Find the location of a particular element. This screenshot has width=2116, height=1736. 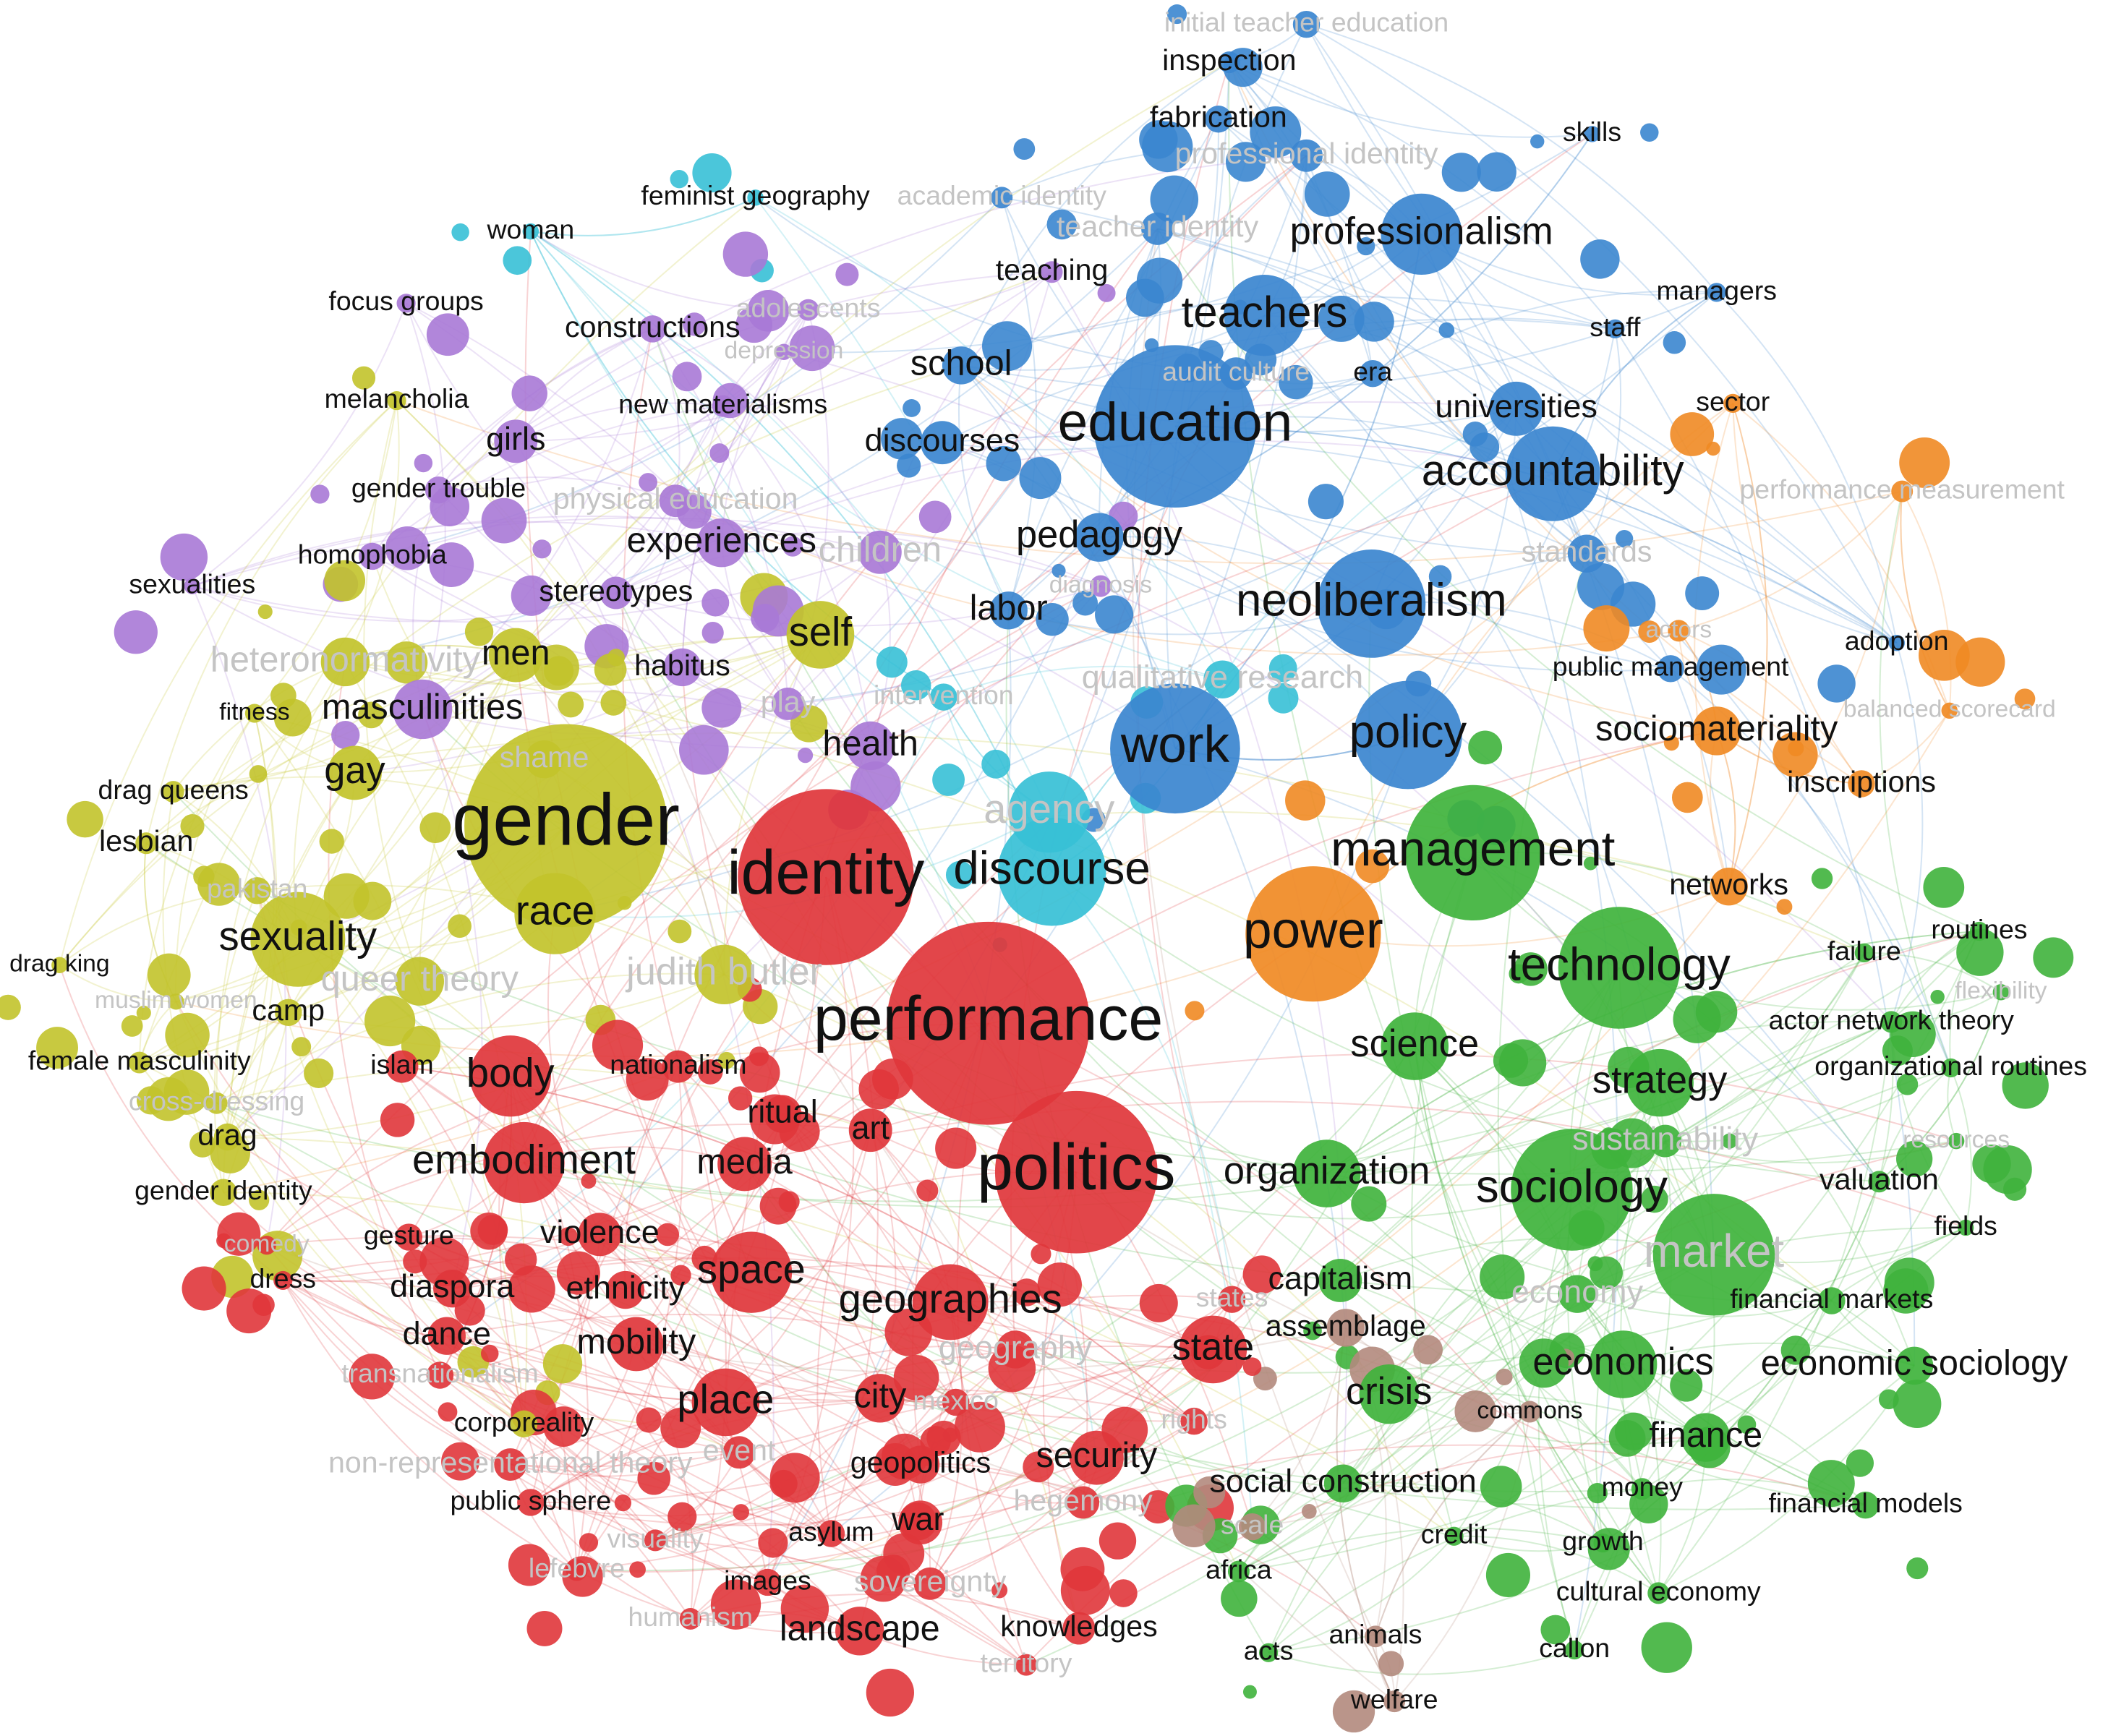

node-label: drag queens is located at coordinates (173, 789).